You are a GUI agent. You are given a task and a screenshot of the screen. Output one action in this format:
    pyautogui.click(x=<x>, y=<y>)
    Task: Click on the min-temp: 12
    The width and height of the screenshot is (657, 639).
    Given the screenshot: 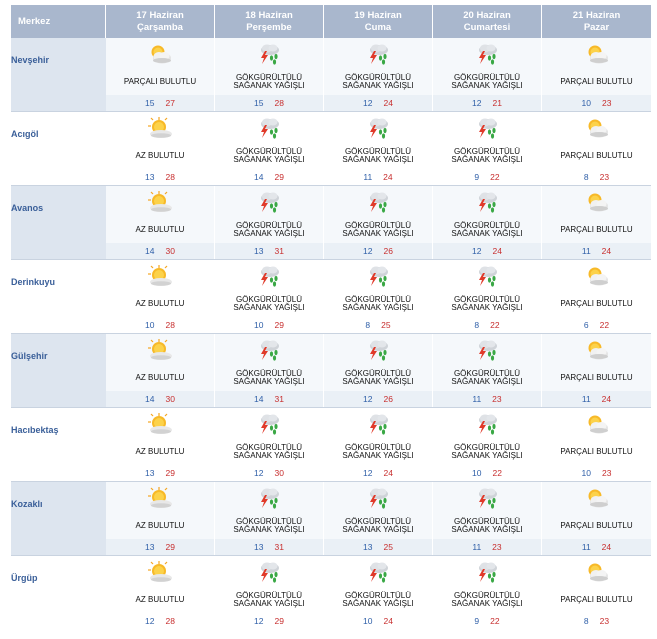 What is the action you would take?
    pyautogui.click(x=368, y=399)
    